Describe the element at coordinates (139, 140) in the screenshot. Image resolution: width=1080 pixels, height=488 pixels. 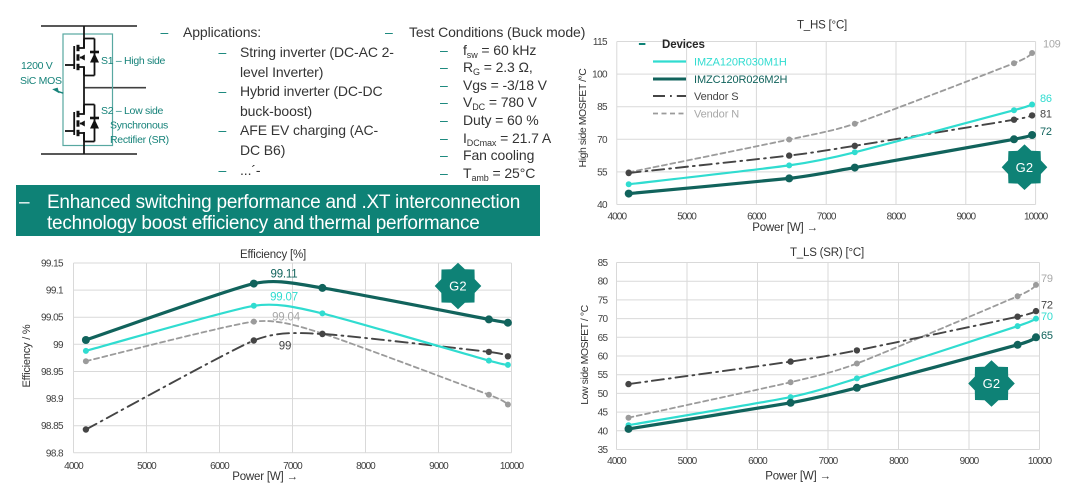
I see `svg-text: Rectifier (SR)` at that location.